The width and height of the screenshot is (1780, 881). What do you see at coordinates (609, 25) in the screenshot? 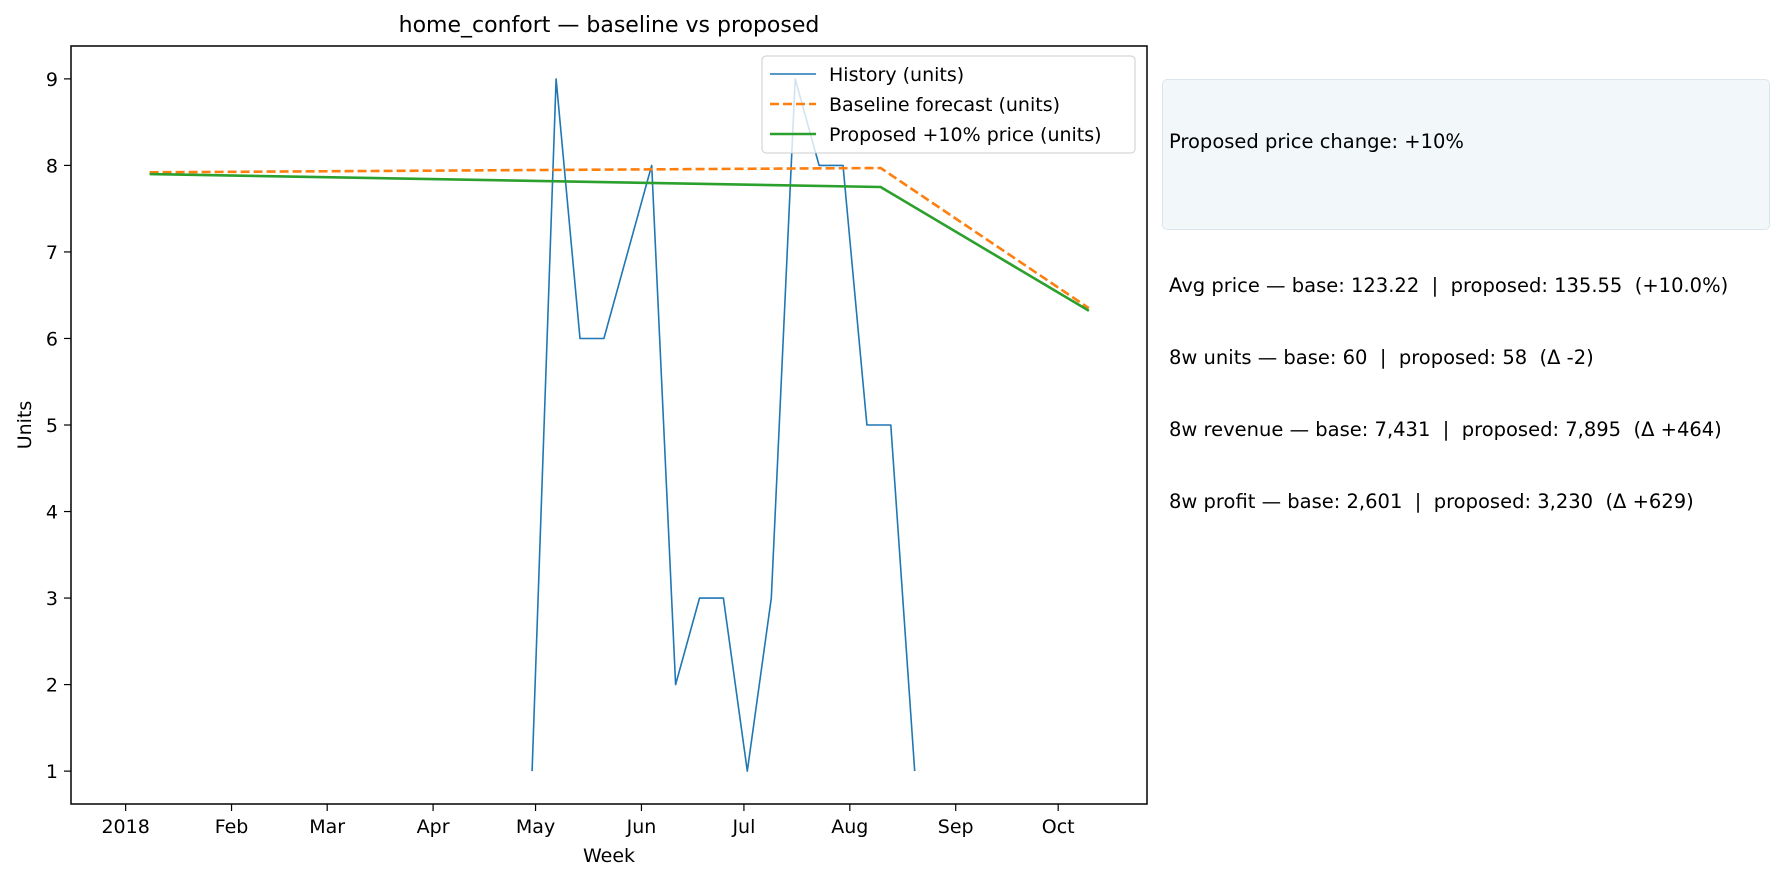
I see `chart-title: home_confort — baseline vs proposed` at bounding box center [609, 25].